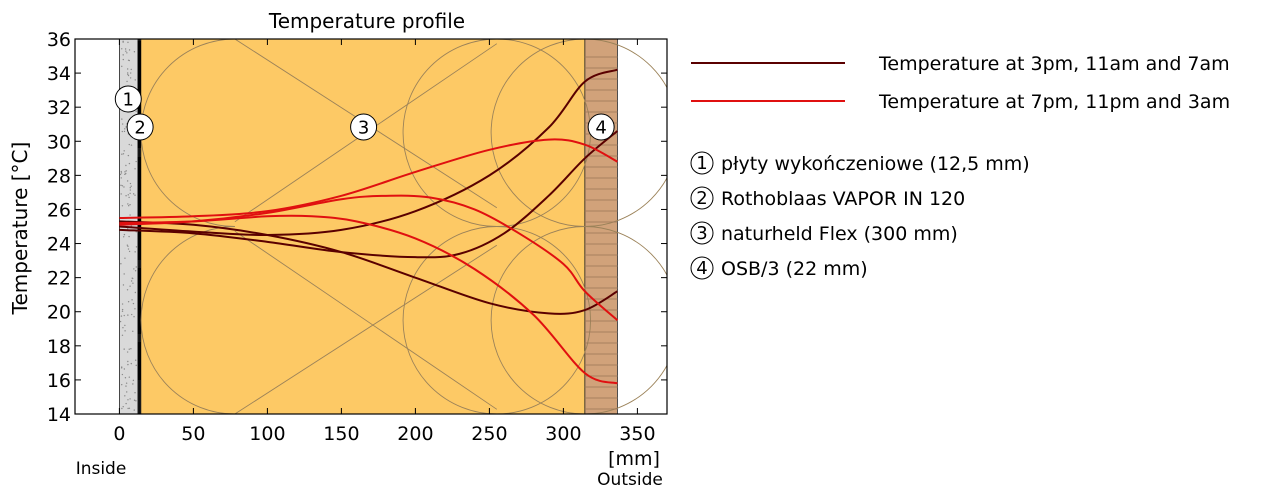 The height and width of the screenshot is (491, 1279). I want to click on inside-label: Inside, so click(101, 469).